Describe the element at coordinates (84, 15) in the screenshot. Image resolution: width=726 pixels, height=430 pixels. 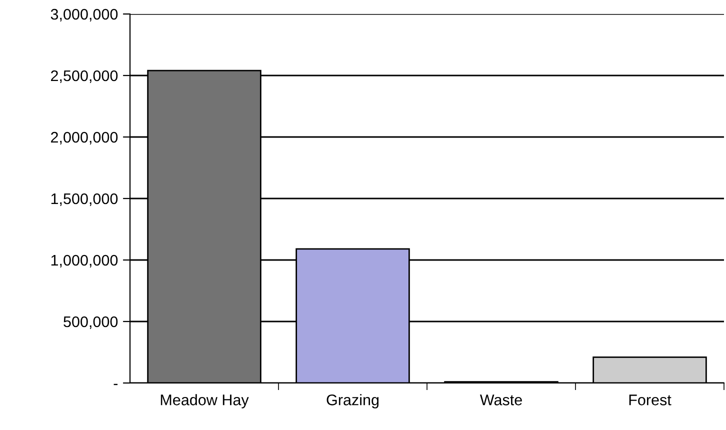
I see `y-tick-label: 3,000,000` at that location.